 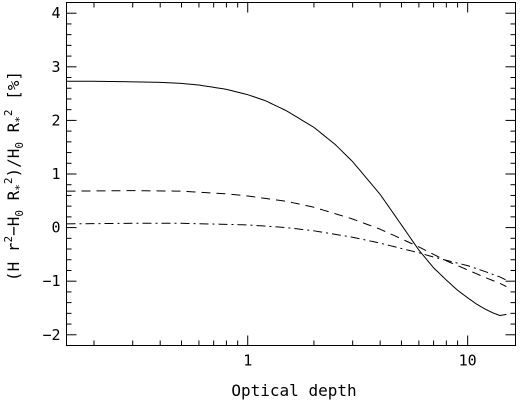 What do you see at coordinates (8, 181) in the screenshot?
I see `y-title-sup-2: 2` at bounding box center [8, 181].